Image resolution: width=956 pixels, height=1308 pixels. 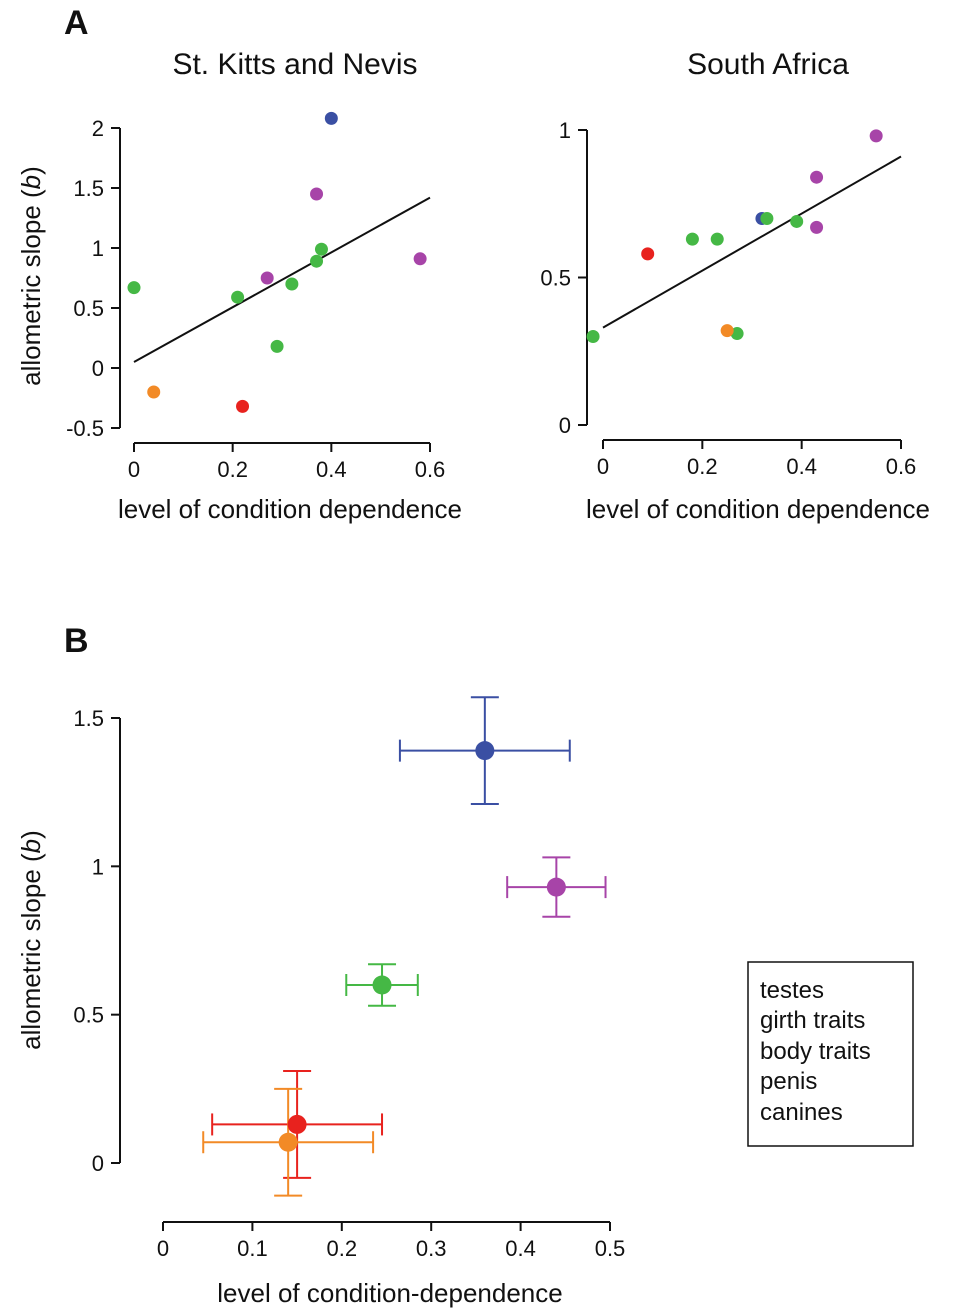 I want to click on x-axis-label: level of condition-dependence, so click(x=389, y=1293).